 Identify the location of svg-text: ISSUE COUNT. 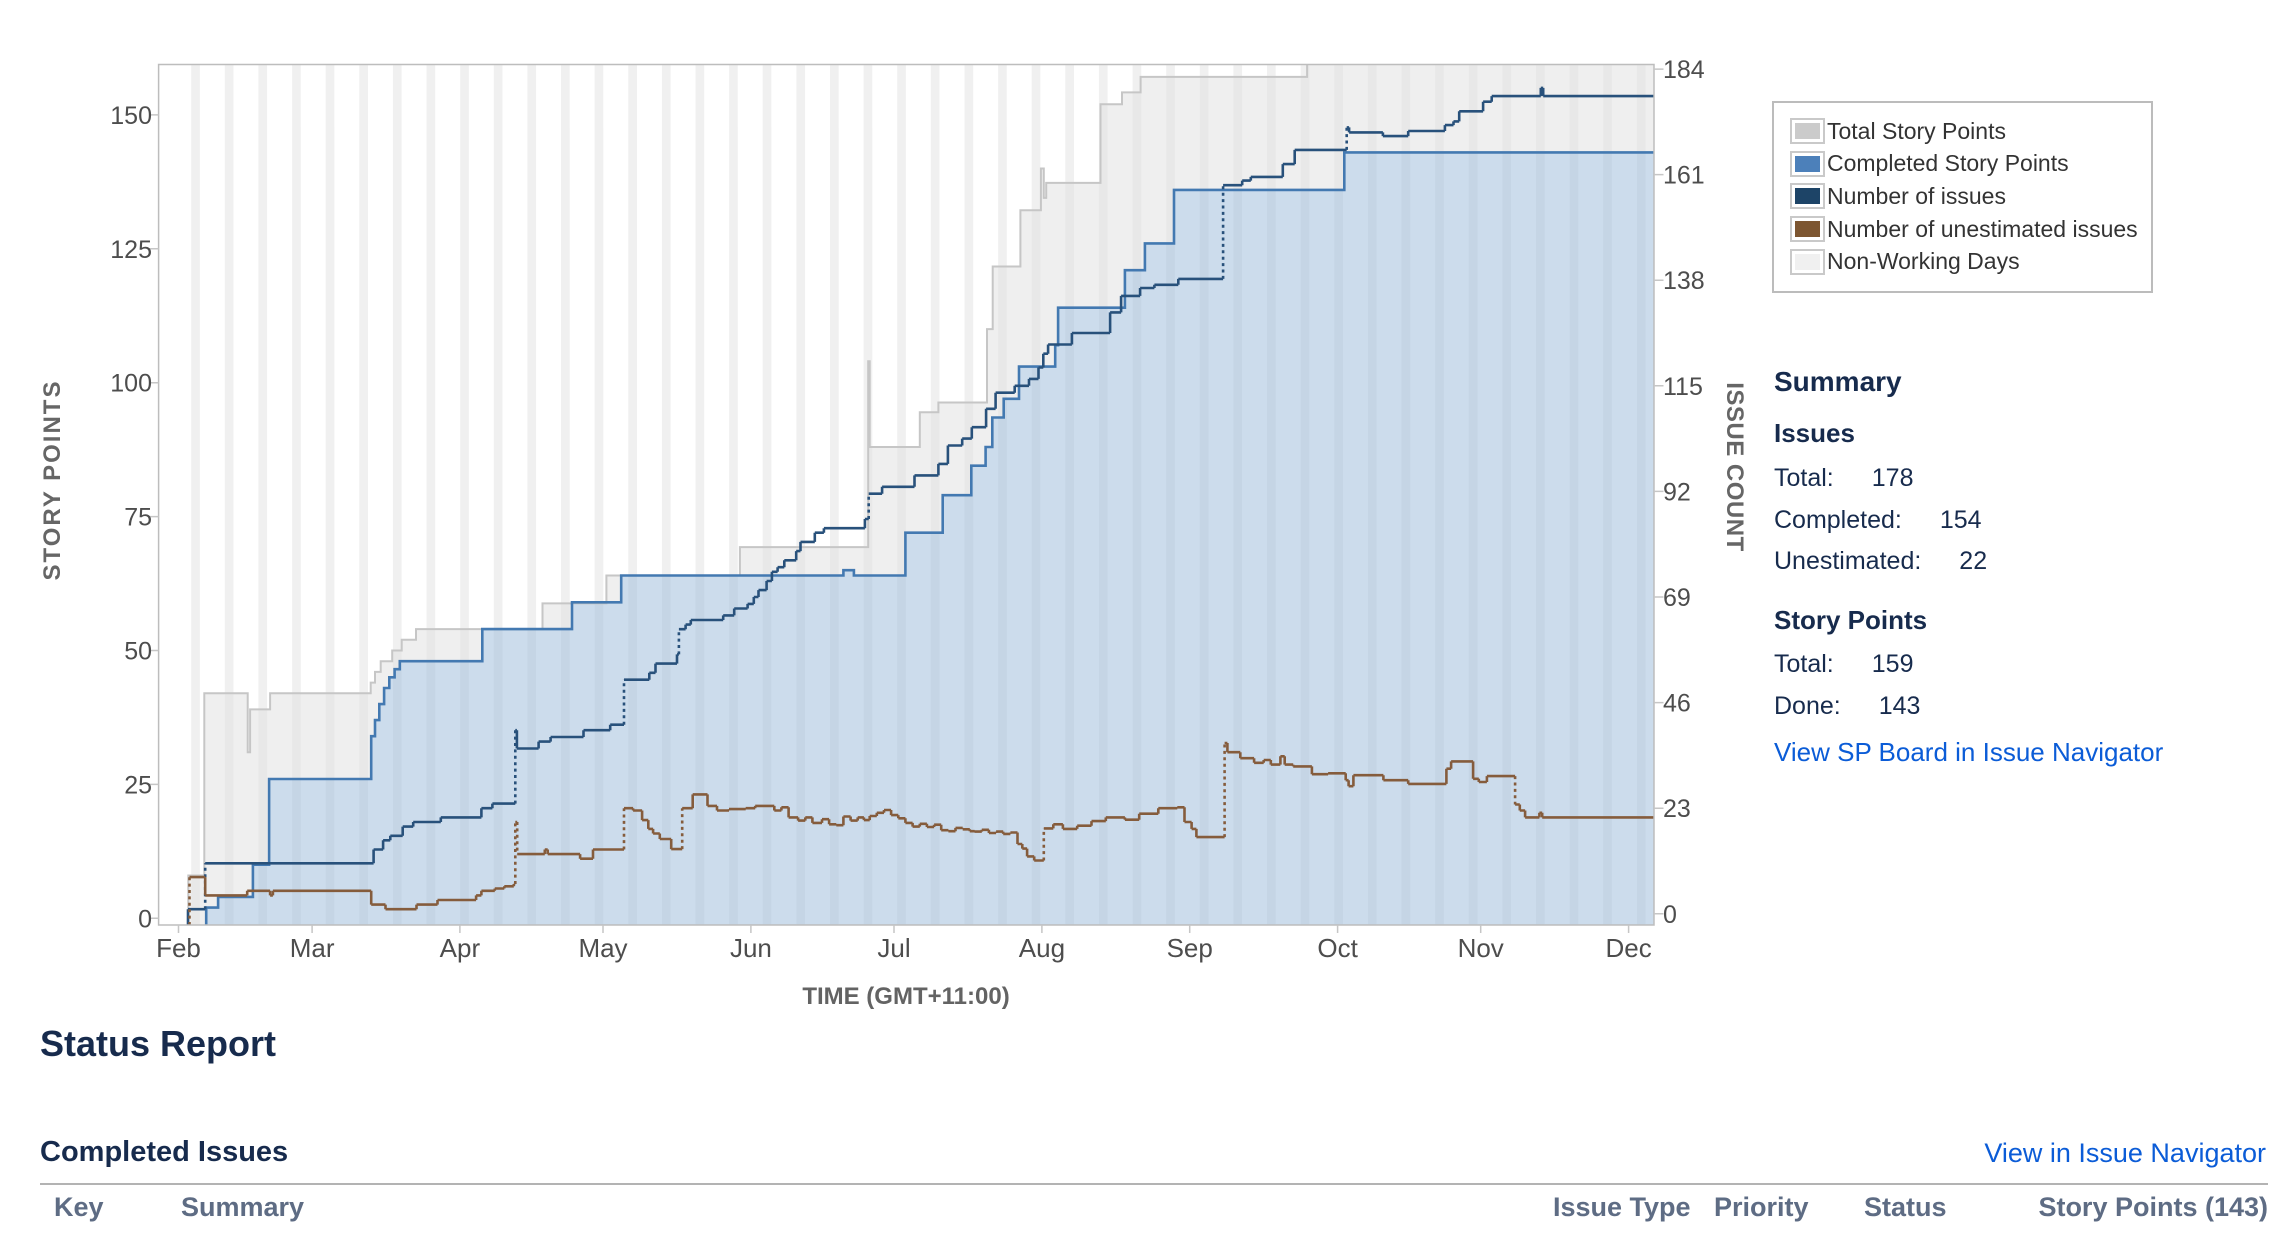
(1734, 467).